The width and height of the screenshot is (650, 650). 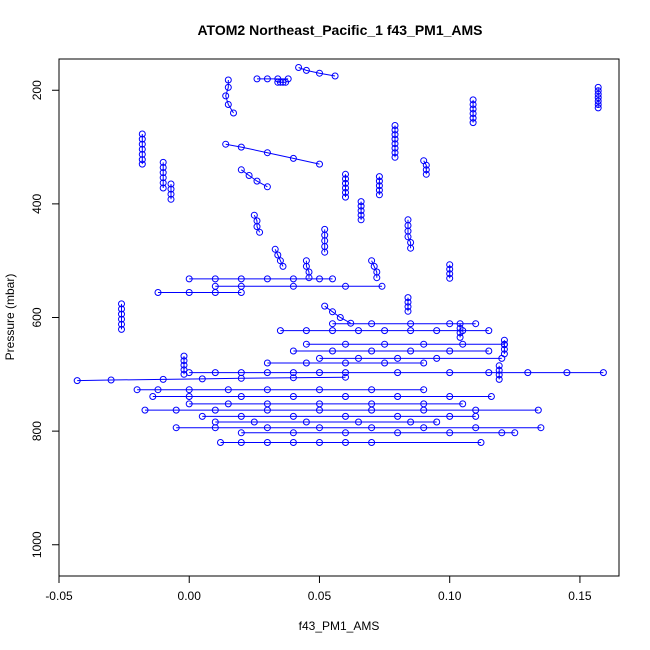 I want to click on x-axis: -0.05 0.00 0.05 0.10 0.15, so click(x=318, y=589).